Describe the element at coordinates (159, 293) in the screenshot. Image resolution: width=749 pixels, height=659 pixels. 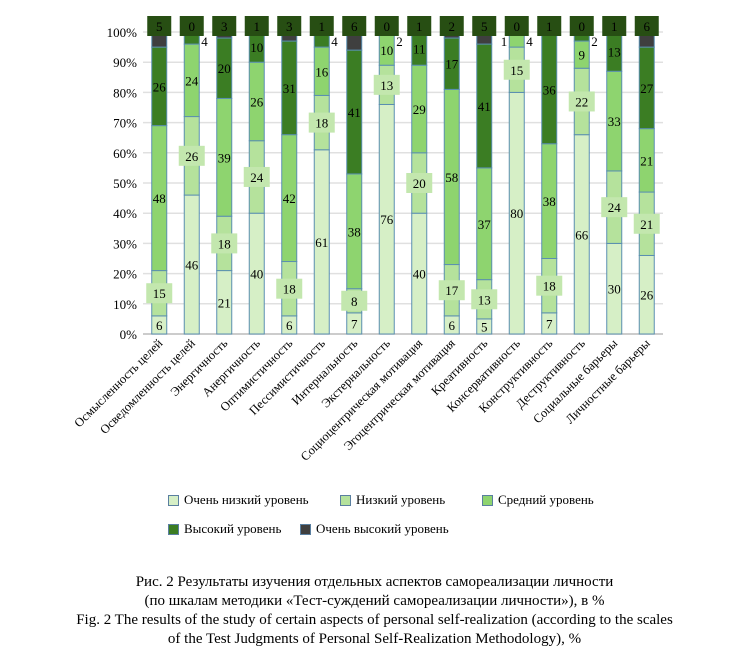
I see `value-label: 15` at that location.